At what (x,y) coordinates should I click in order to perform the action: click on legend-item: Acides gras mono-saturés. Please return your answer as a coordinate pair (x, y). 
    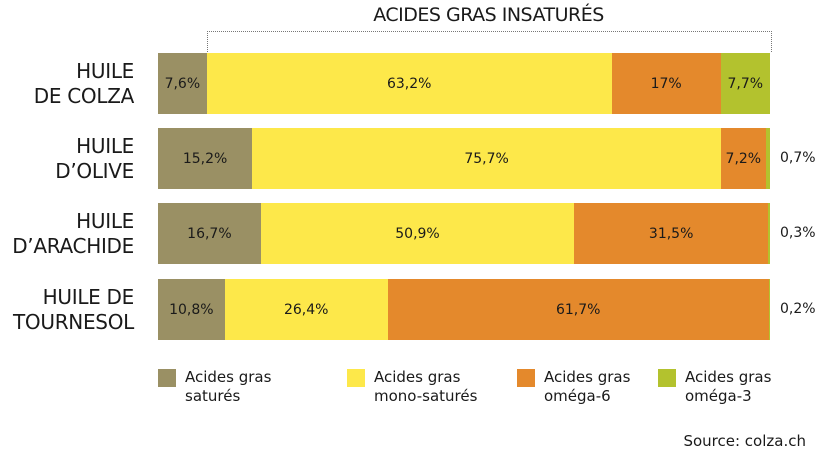
    Looking at the image, I should click on (412, 387).